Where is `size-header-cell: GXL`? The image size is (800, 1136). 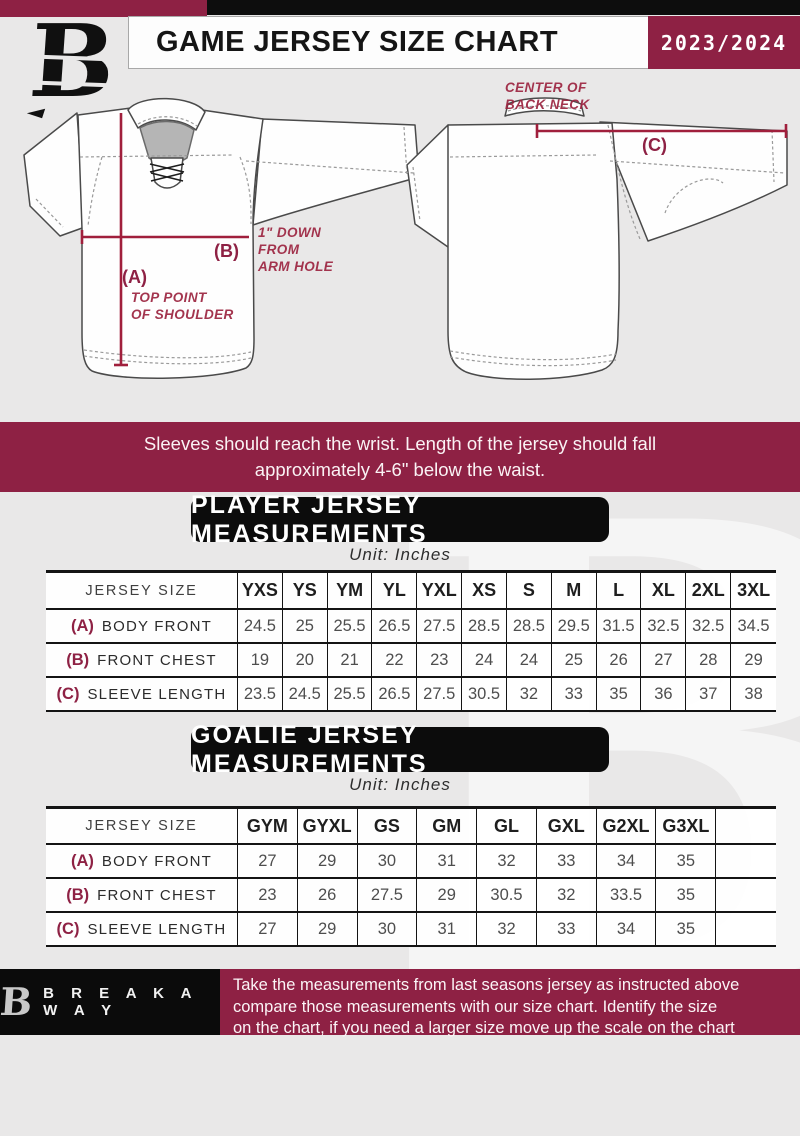
size-header-cell: GXL is located at coordinates (566, 827).